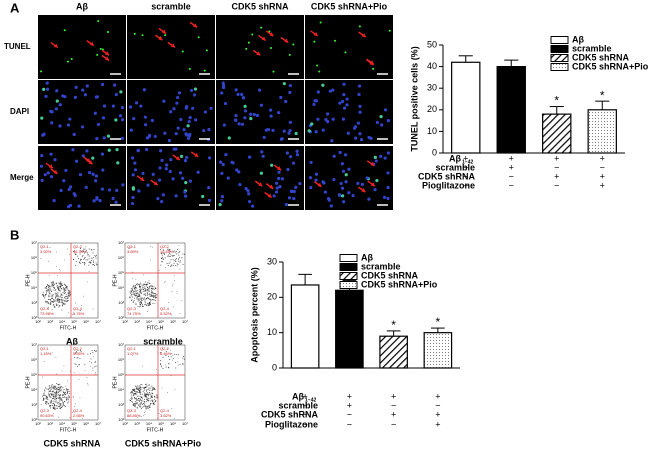  What do you see at coordinates (121, 344) in the screenshot?
I see `y-tick-label: 10⁷` at bounding box center [121, 344].